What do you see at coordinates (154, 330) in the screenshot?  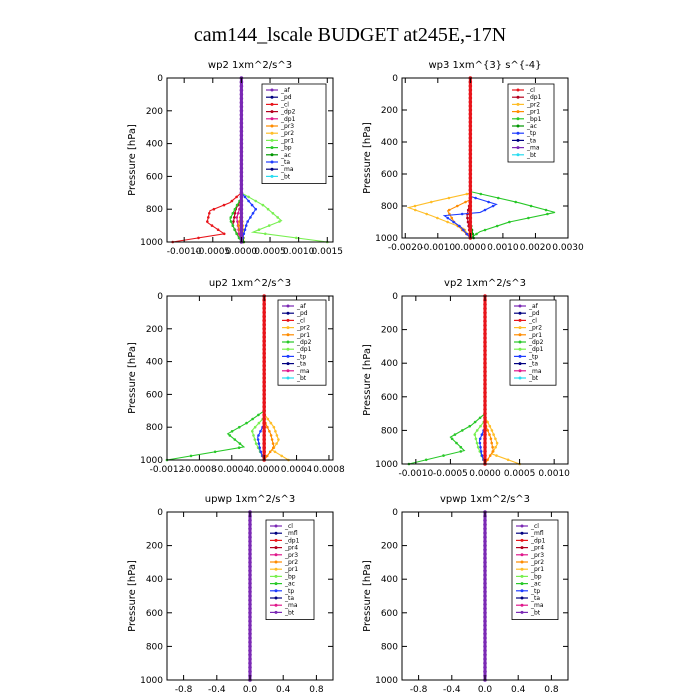 I see `y-tick-label: 200` at bounding box center [154, 330].